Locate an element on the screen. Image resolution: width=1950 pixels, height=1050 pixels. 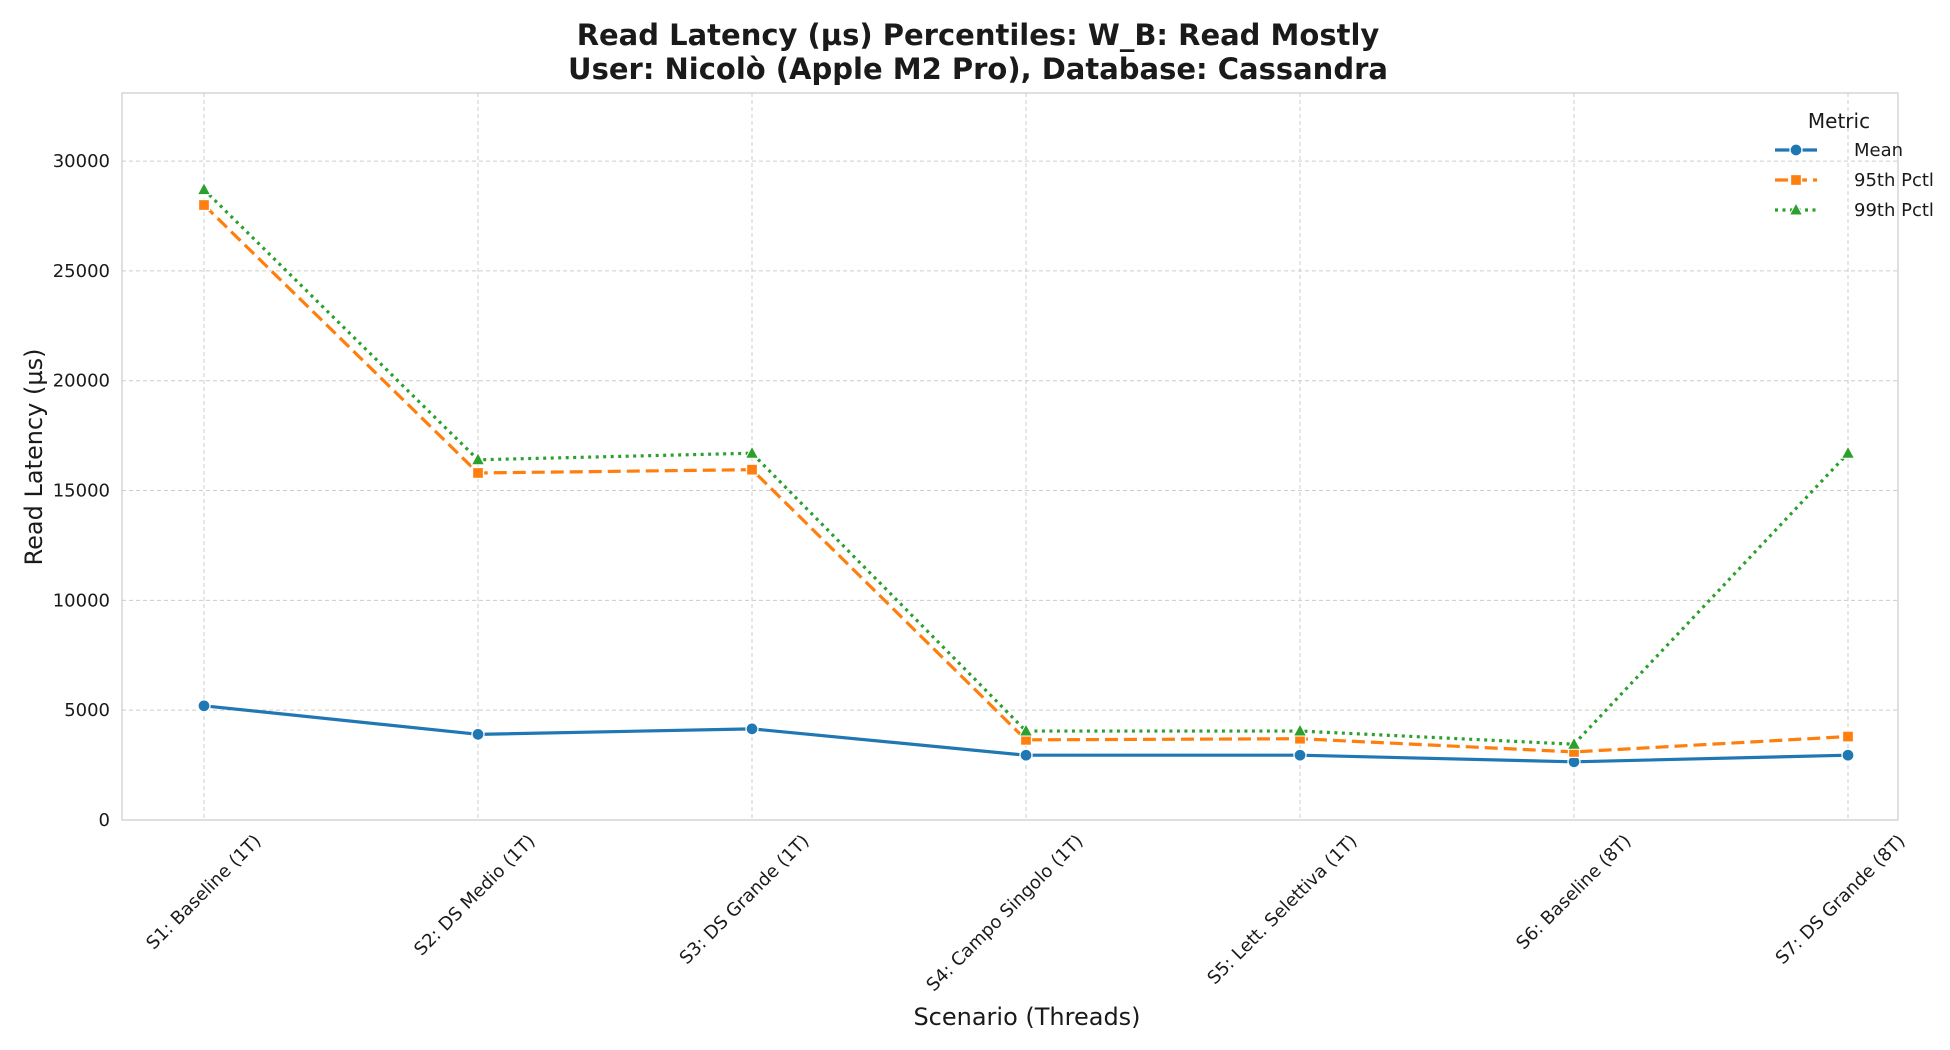
y-axis-ticks: 0 5000 10000 15000 20000 25000 30000 is located at coordinates (81, 491).